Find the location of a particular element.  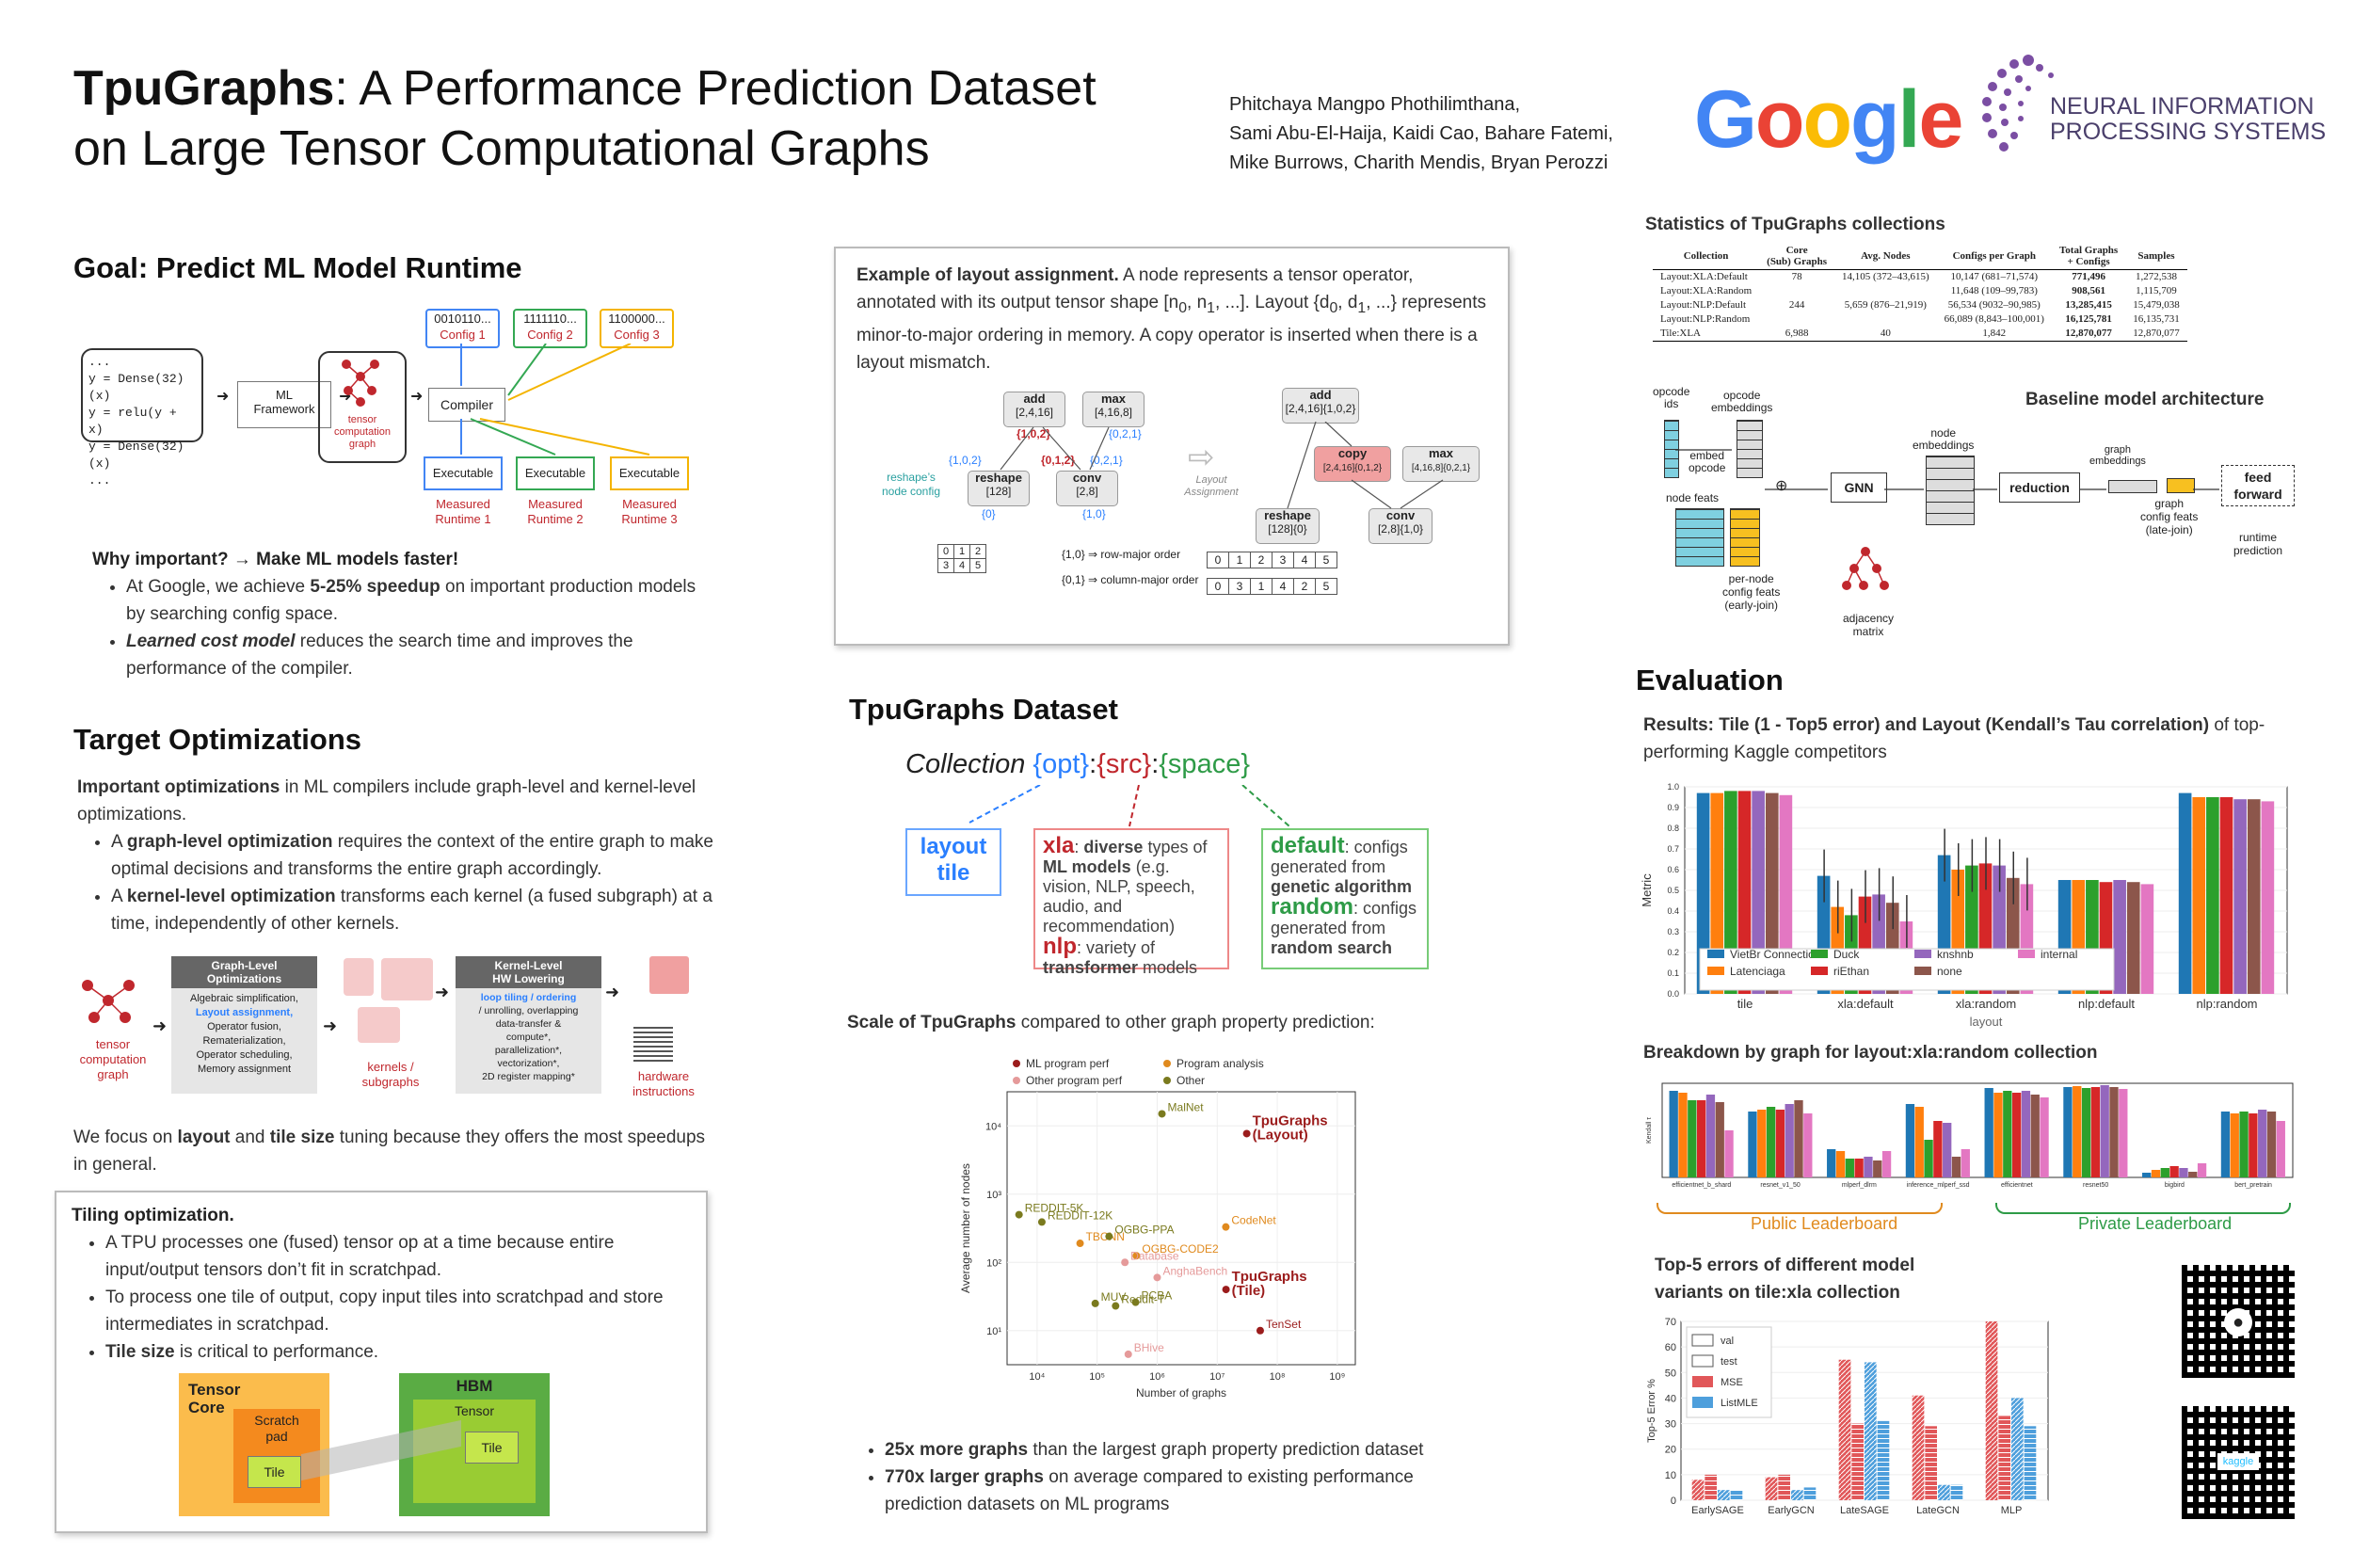

y-tick-label: 70 is located at coordinates (1671, 1322).